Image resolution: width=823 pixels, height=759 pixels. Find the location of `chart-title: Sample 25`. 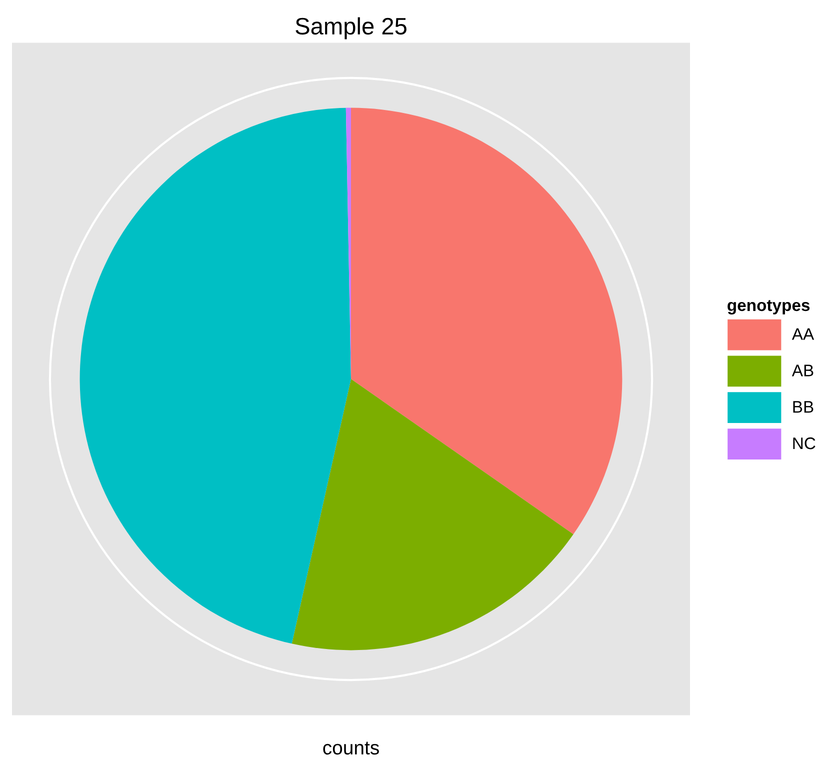

chart-title: Sample 25 is located at coordinates (351, 28).